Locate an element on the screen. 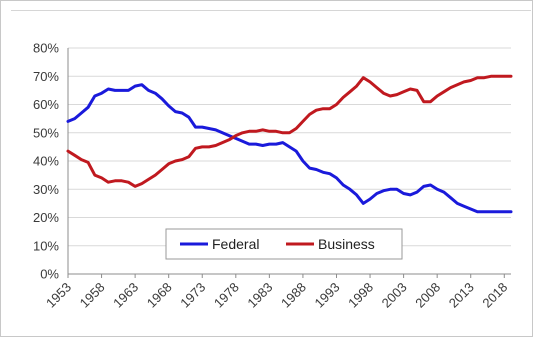 The width and height of the screenshot is (533, 338). x-tick-label: 1963 is located at coordinates (125, 295).